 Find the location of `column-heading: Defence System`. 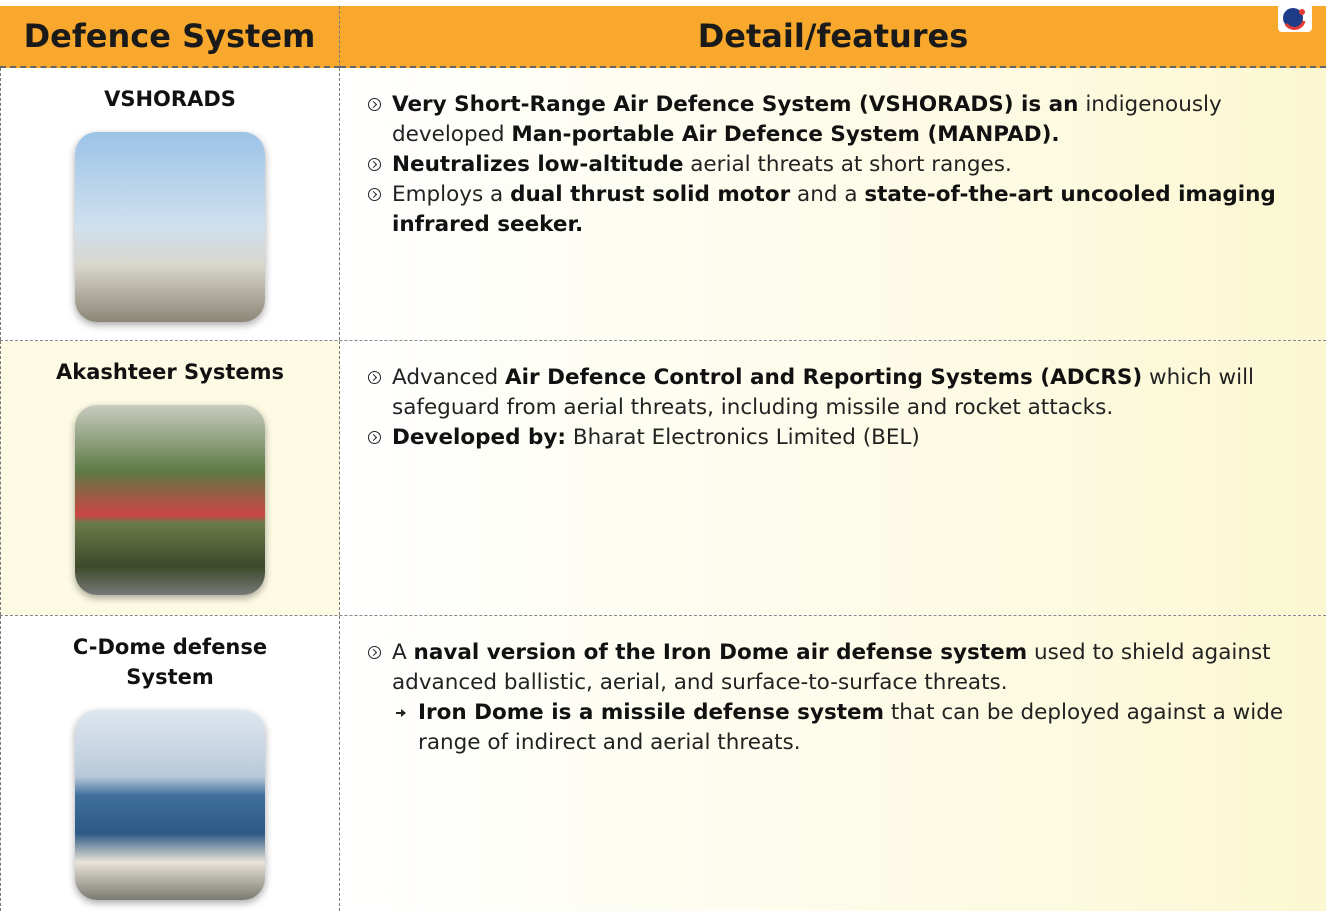

column-heading: Defence System is located at coordinates (169, 36).